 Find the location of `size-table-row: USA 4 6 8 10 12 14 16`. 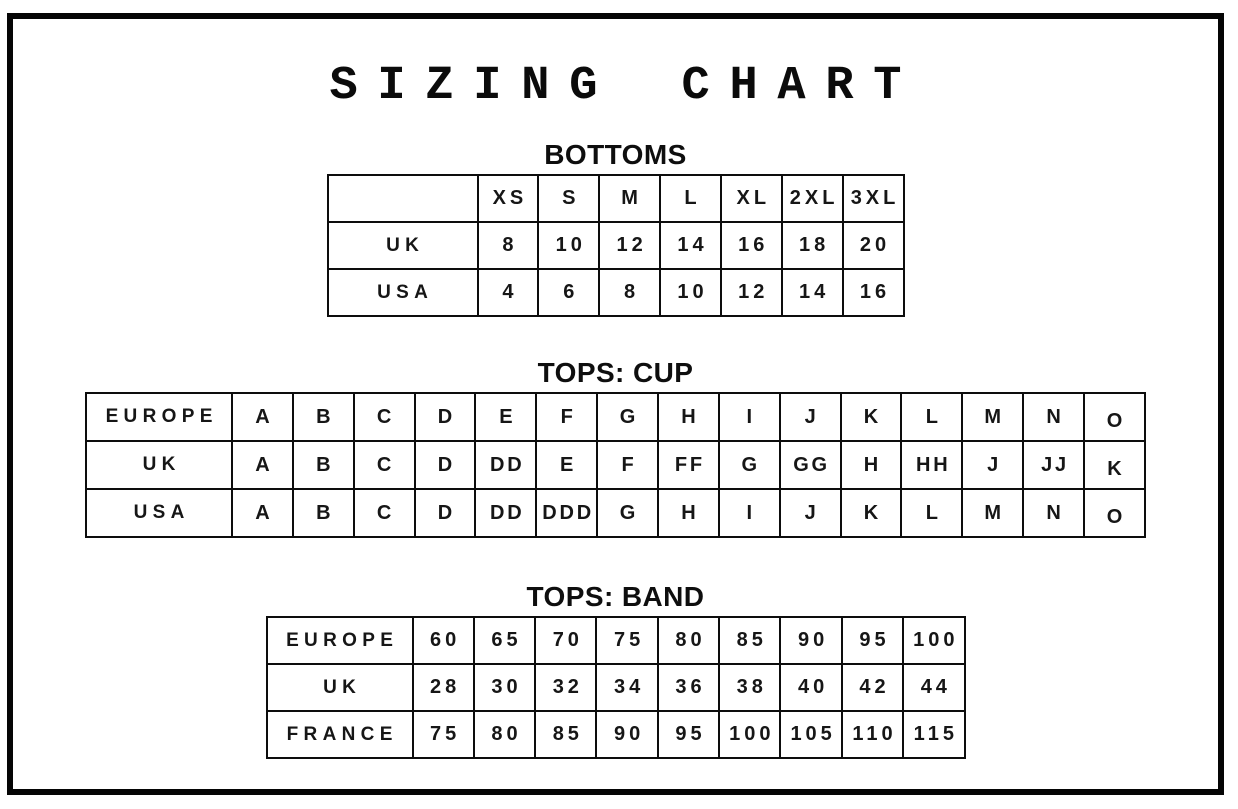

size-table-row: USA 4 6 8 10 12 14 16 is located at coordinates (615, 292).